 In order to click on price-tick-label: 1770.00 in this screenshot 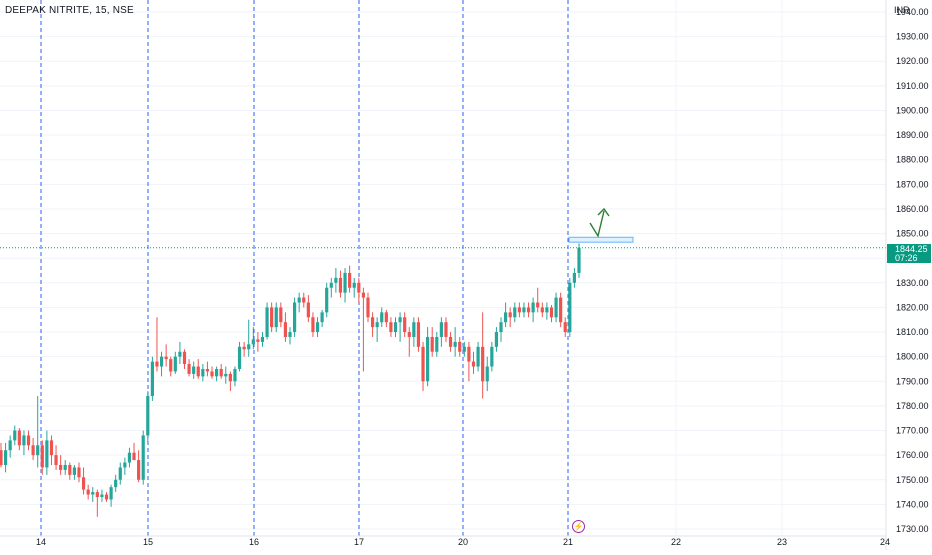, I will do `click(912, 431)`.